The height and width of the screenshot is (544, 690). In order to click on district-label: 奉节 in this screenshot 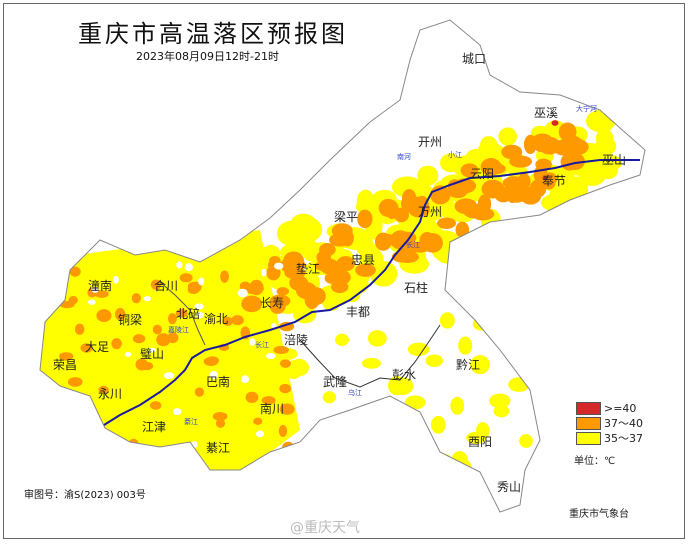, I will do `click(554, 181)`.